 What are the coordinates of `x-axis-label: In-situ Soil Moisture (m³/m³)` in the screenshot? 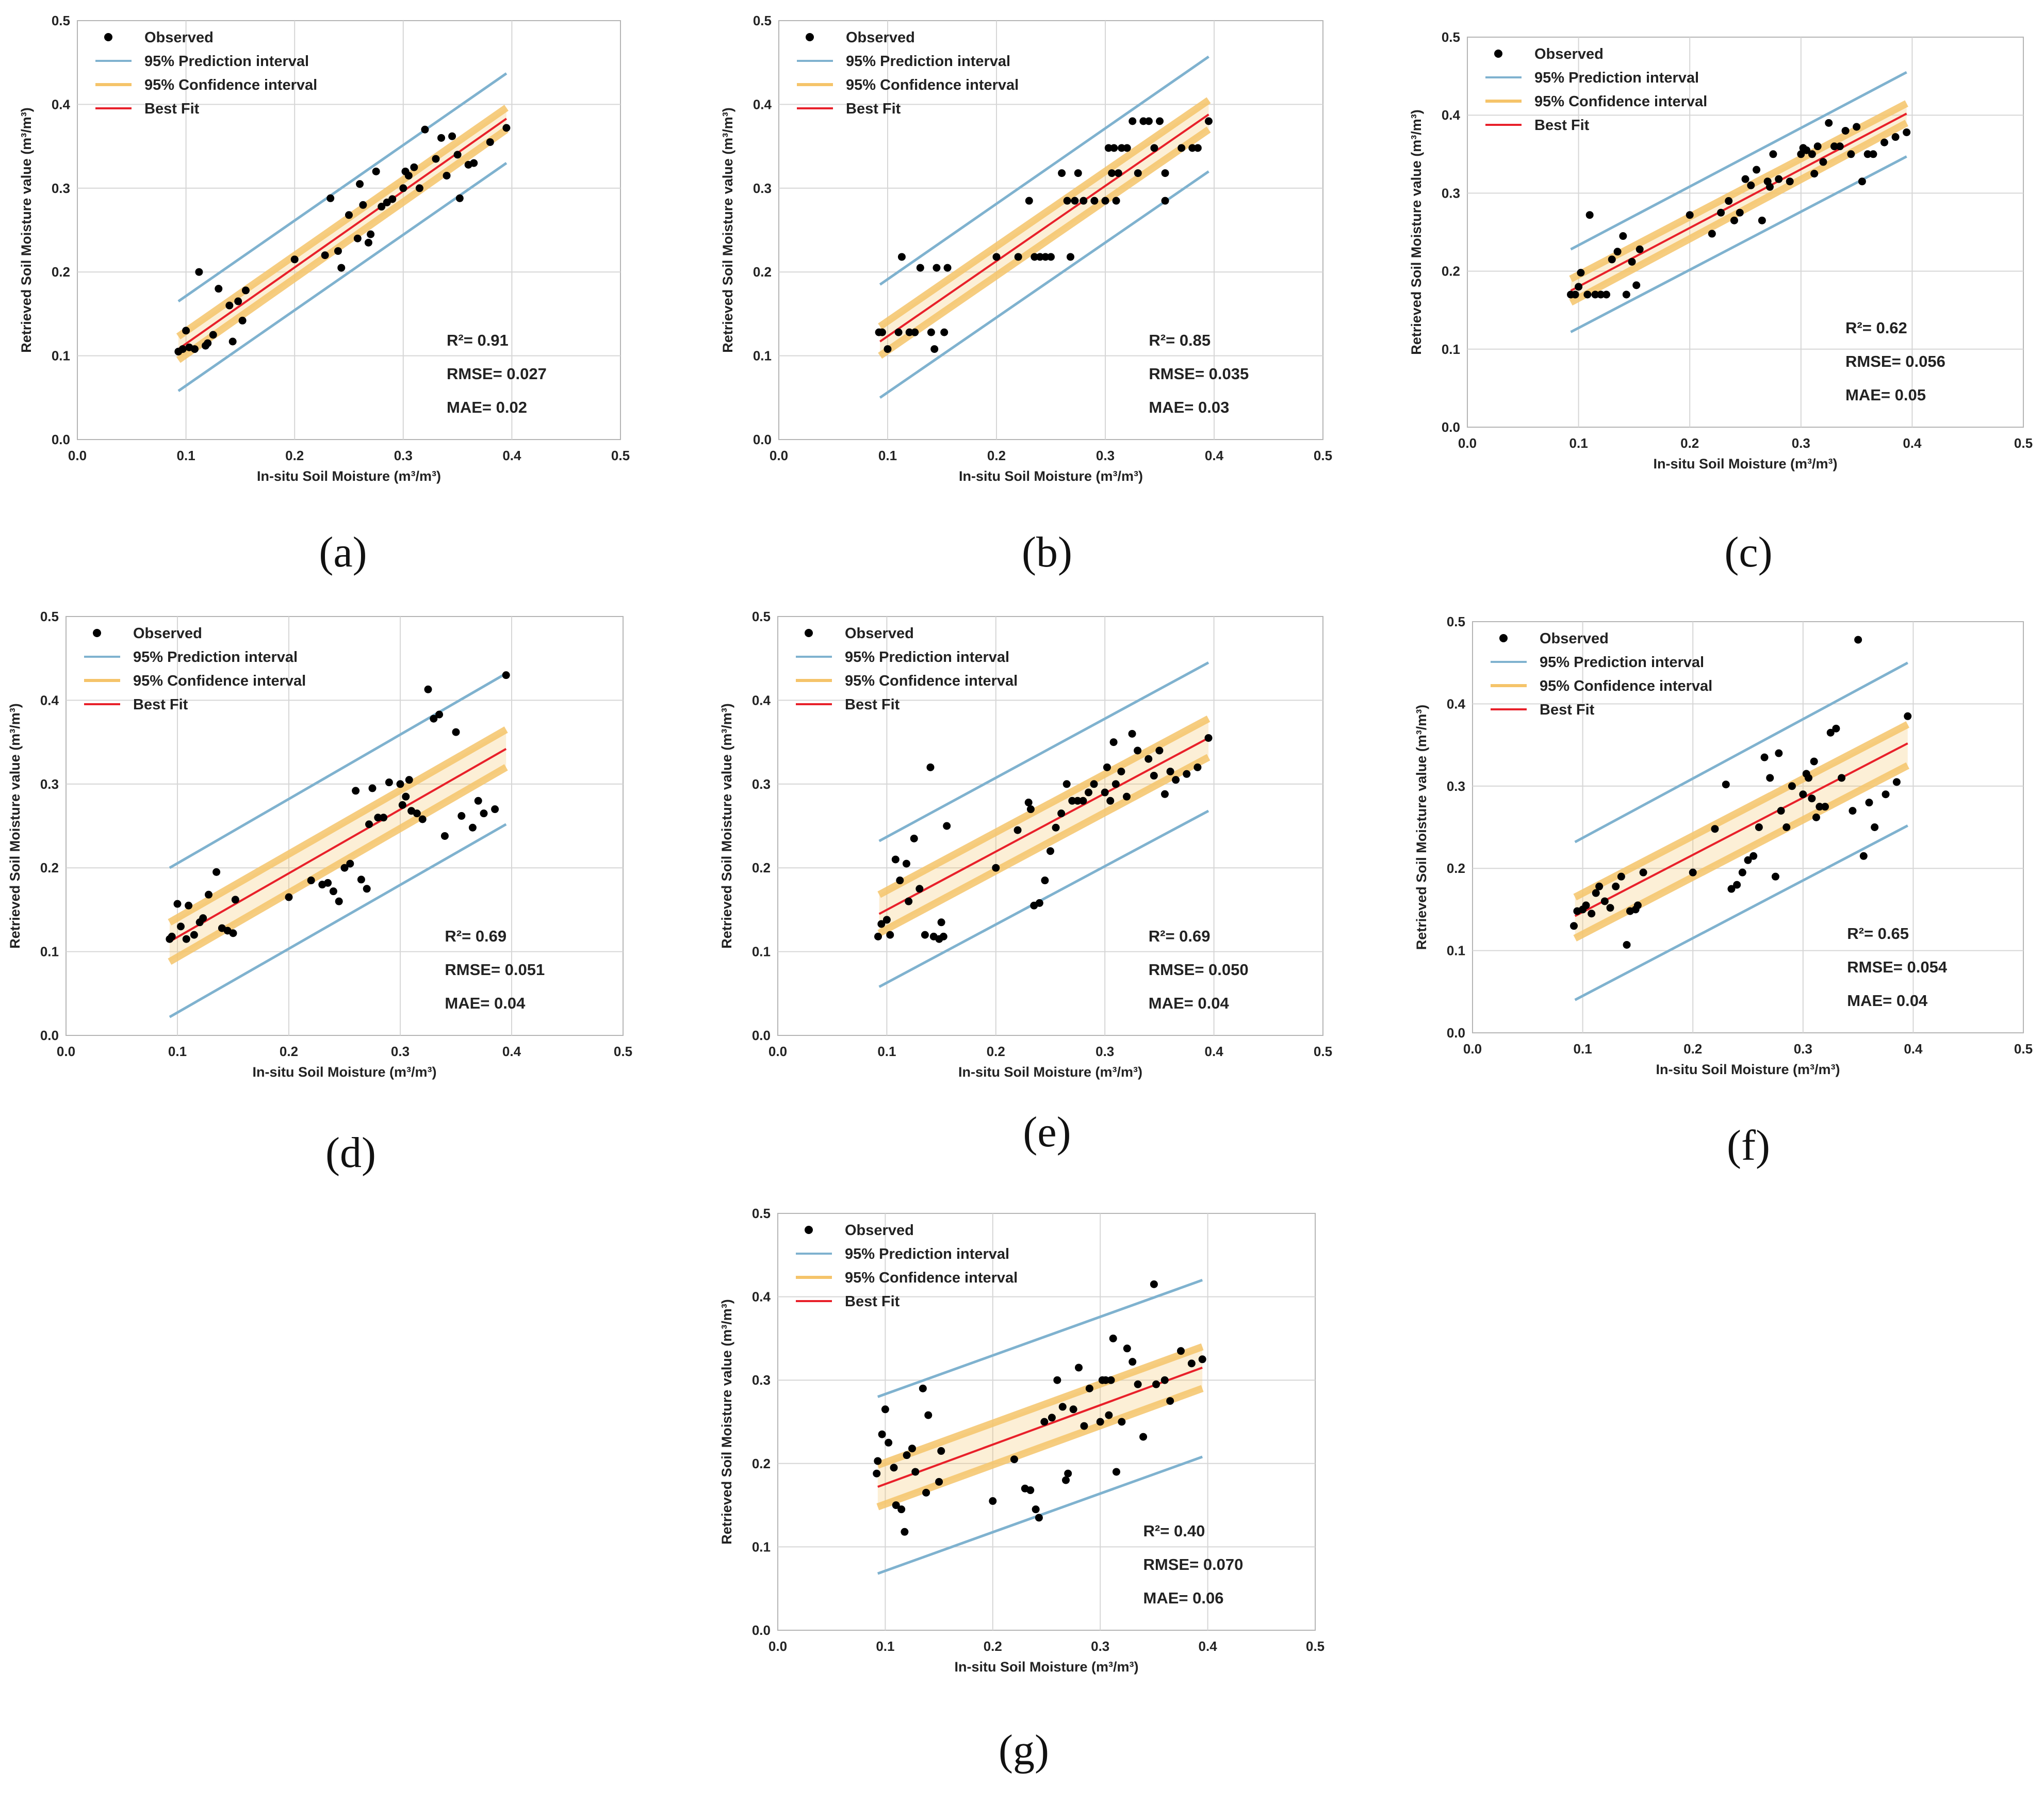 It's located at (1050, 1072).